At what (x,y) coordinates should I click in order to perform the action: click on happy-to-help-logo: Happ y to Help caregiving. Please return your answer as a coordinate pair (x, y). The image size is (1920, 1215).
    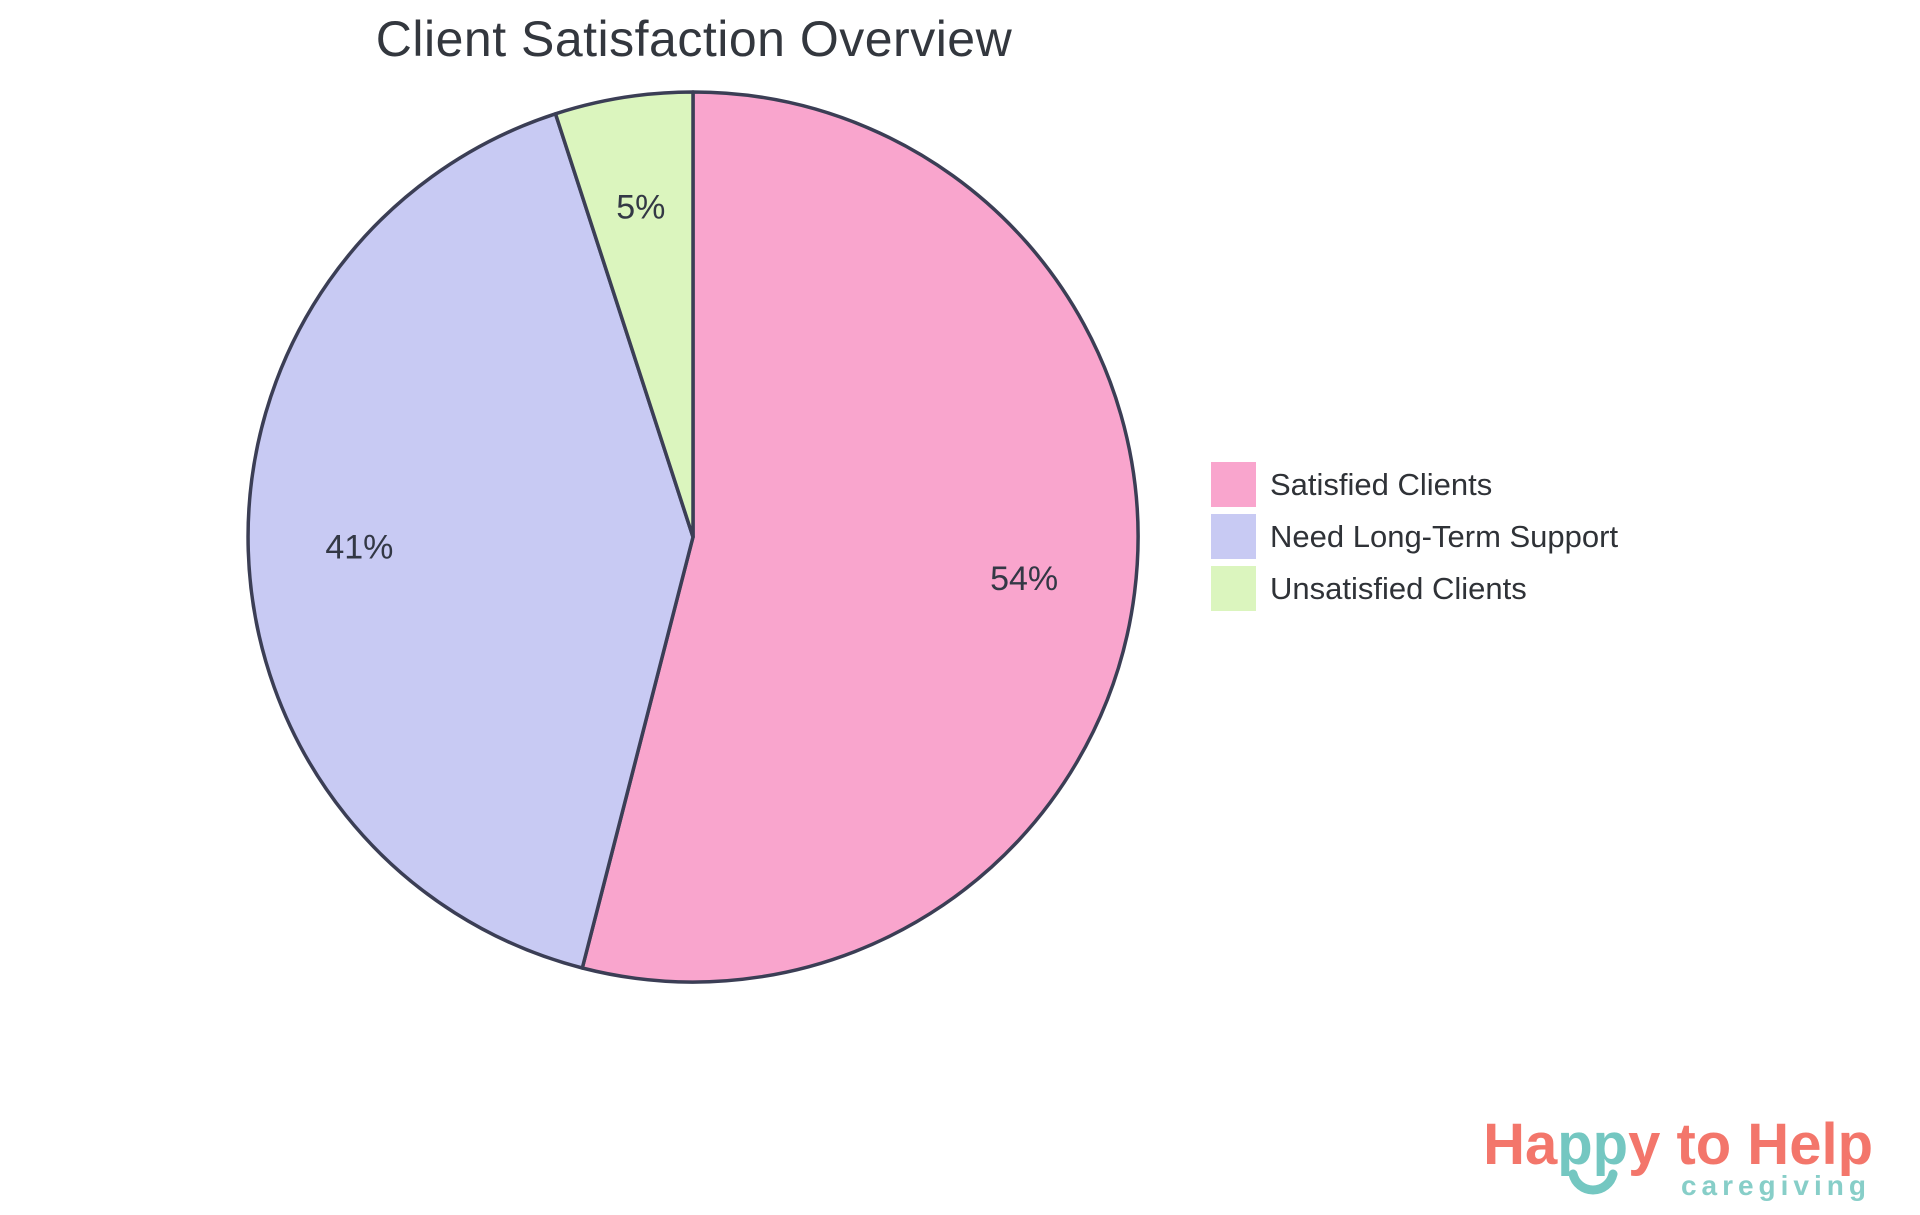
    Looking at the image, I should click on (1678, 1159).